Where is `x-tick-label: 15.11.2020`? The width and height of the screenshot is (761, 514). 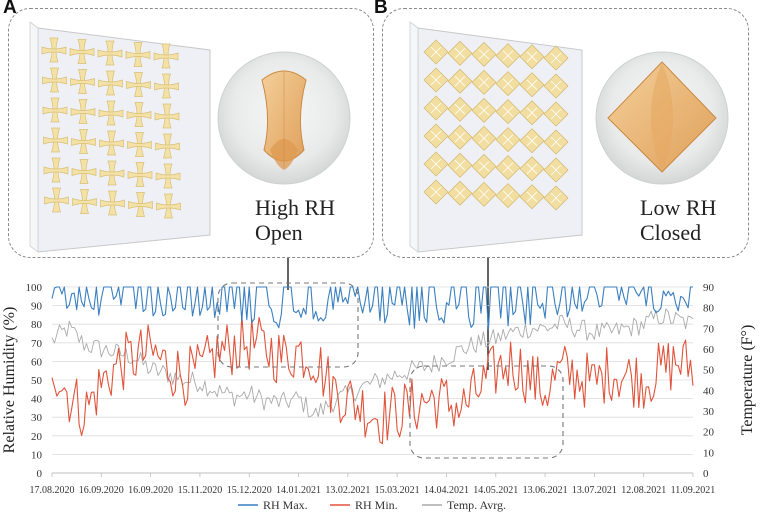 x-tick-label: 15.11.2020 is located at coordinates (200, 490).